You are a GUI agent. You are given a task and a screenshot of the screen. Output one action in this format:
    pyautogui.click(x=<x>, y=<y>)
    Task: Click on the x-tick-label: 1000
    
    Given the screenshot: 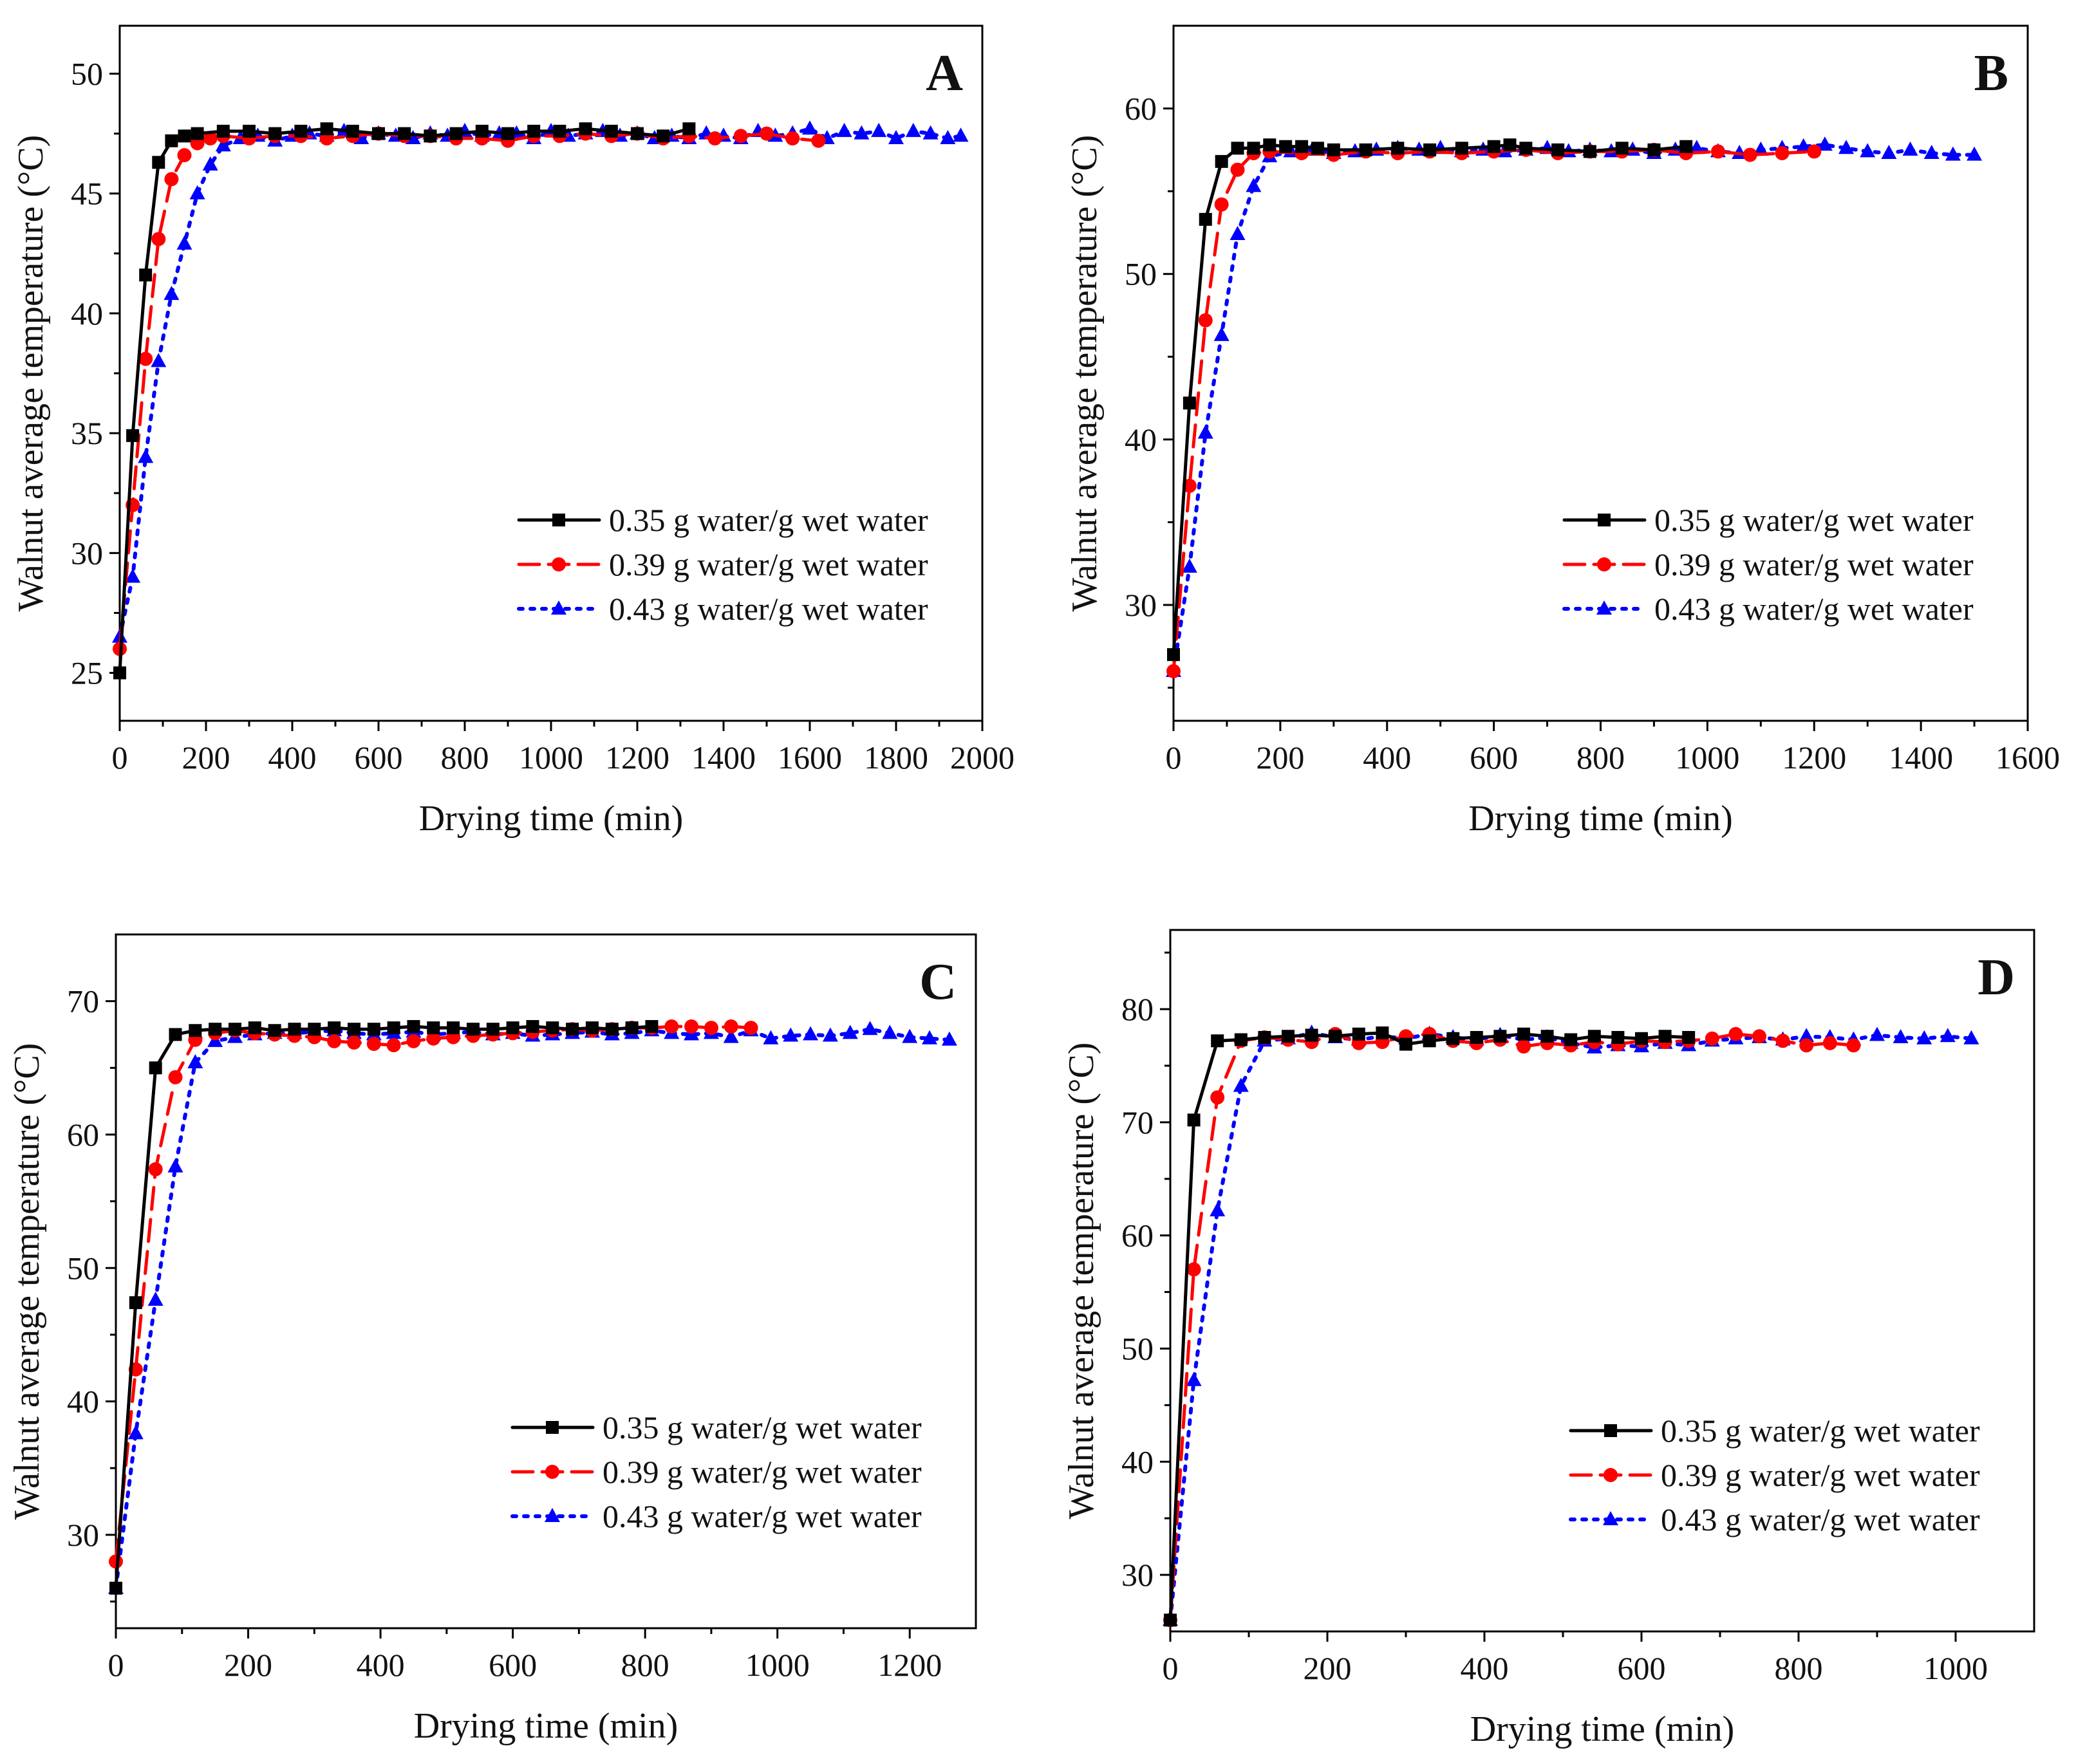 What is the action you would take?
    pyautogui.click(x=777, y=1665)
    